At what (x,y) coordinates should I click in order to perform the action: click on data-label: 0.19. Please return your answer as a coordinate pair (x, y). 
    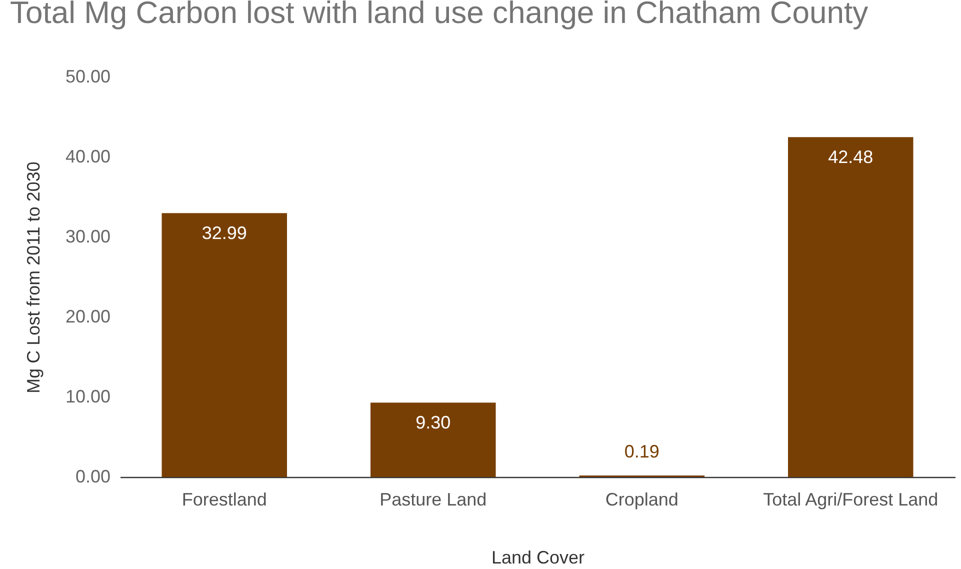
    Looking at the image, I should click on (642, 451).